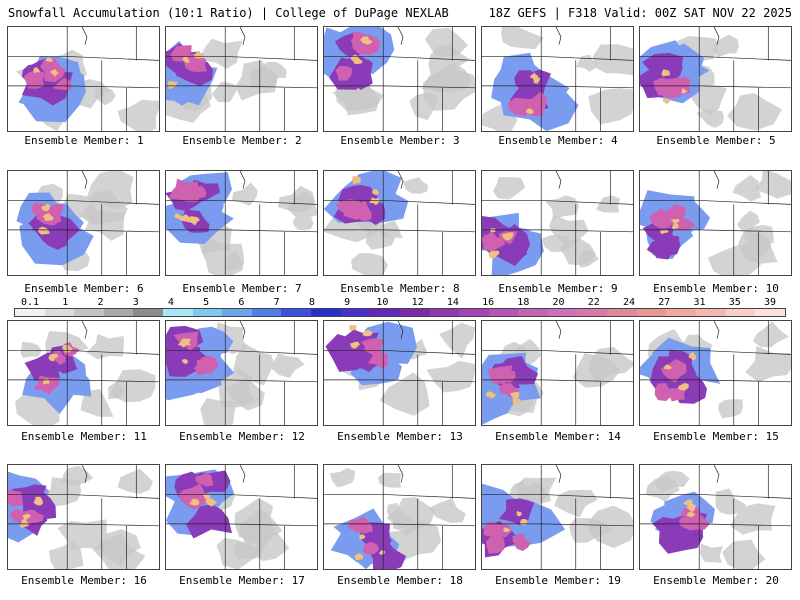 The height and width of the screenshot is (600, 800). I want to click on colorbar-tick-label: 10, so click(382, 302).